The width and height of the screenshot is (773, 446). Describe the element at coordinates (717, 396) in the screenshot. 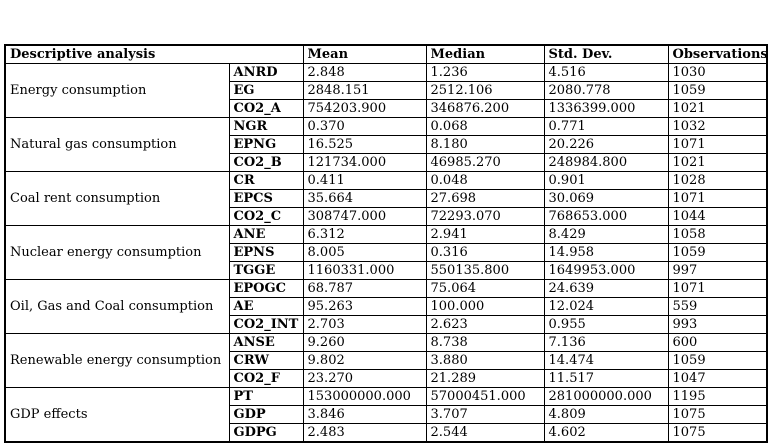

I see `observations-cell: 1195` at that location.